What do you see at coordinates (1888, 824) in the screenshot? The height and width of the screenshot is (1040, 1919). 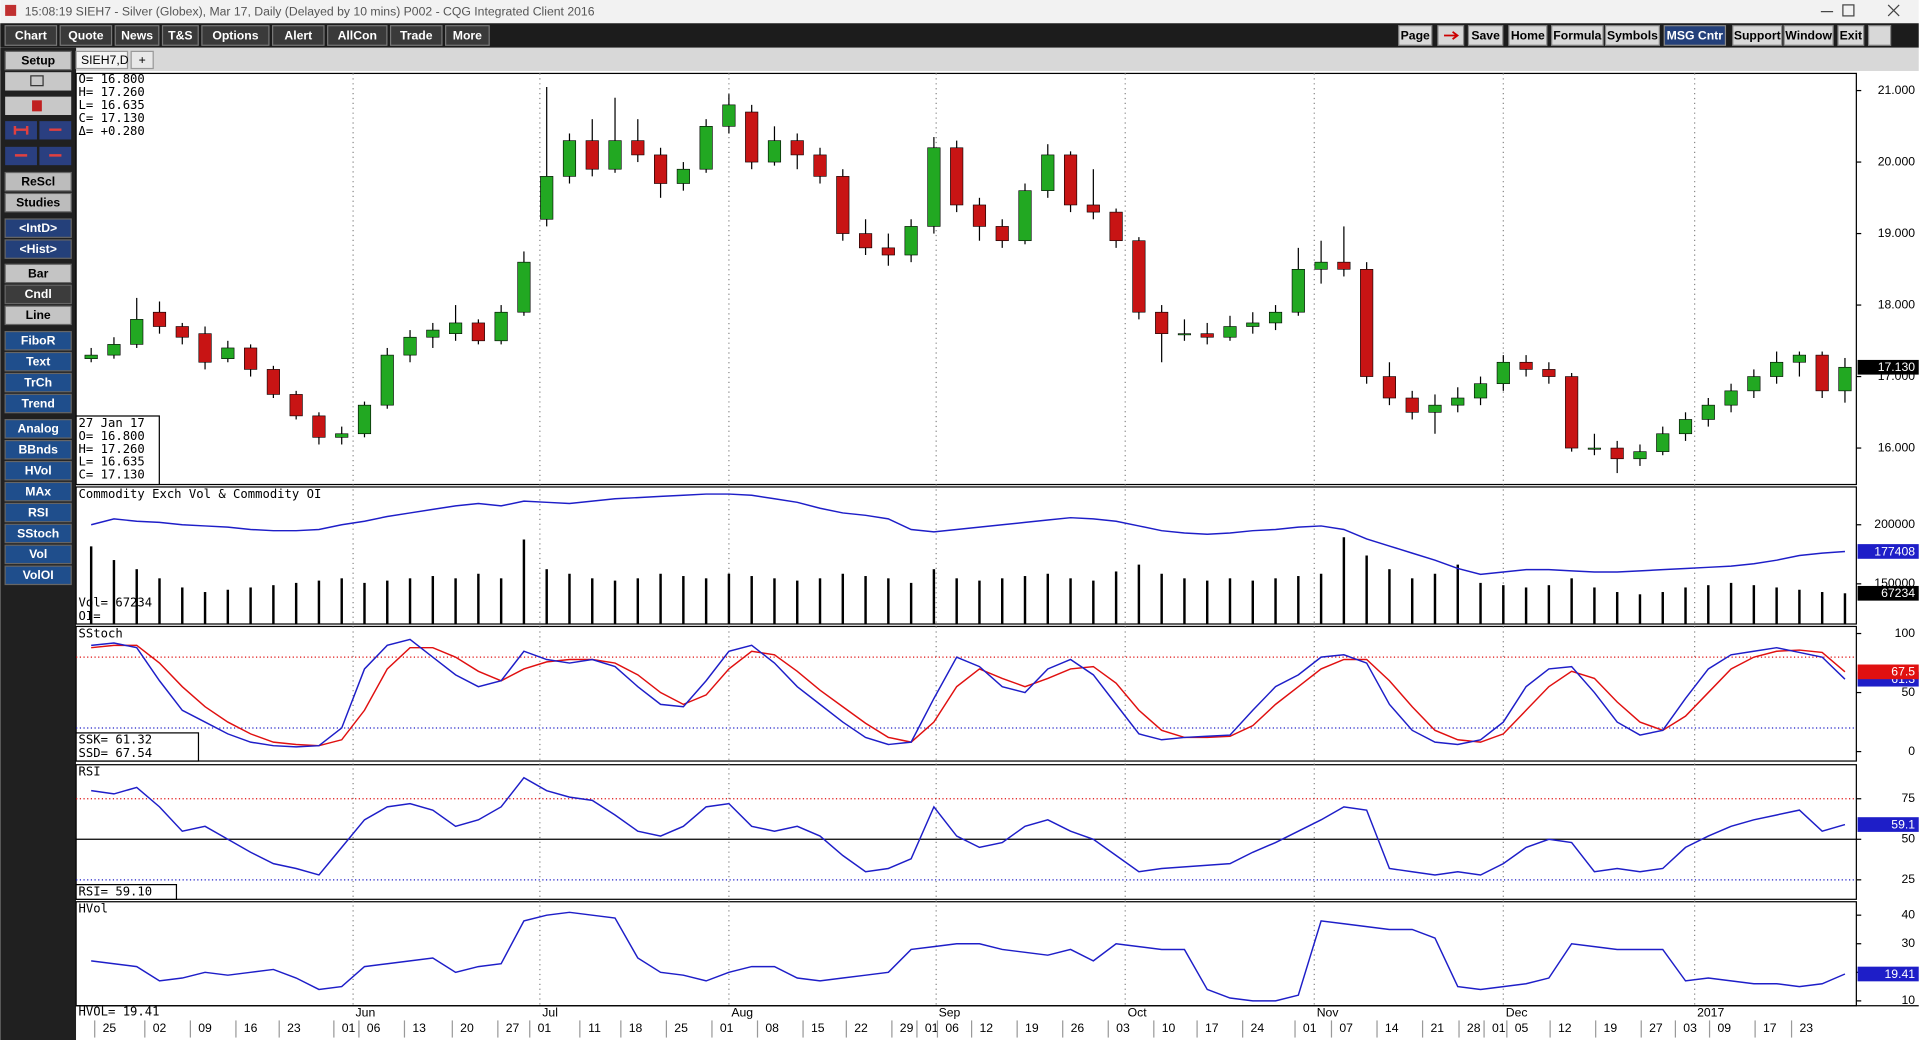 I see `rsi-tag` at bounding box center [1888, 824].